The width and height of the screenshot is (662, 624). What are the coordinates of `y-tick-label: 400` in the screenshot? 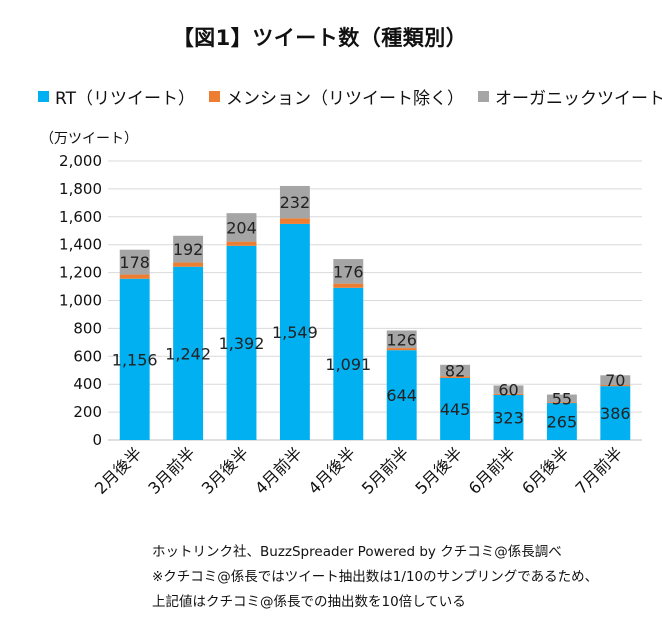 It's located at (87, 384).